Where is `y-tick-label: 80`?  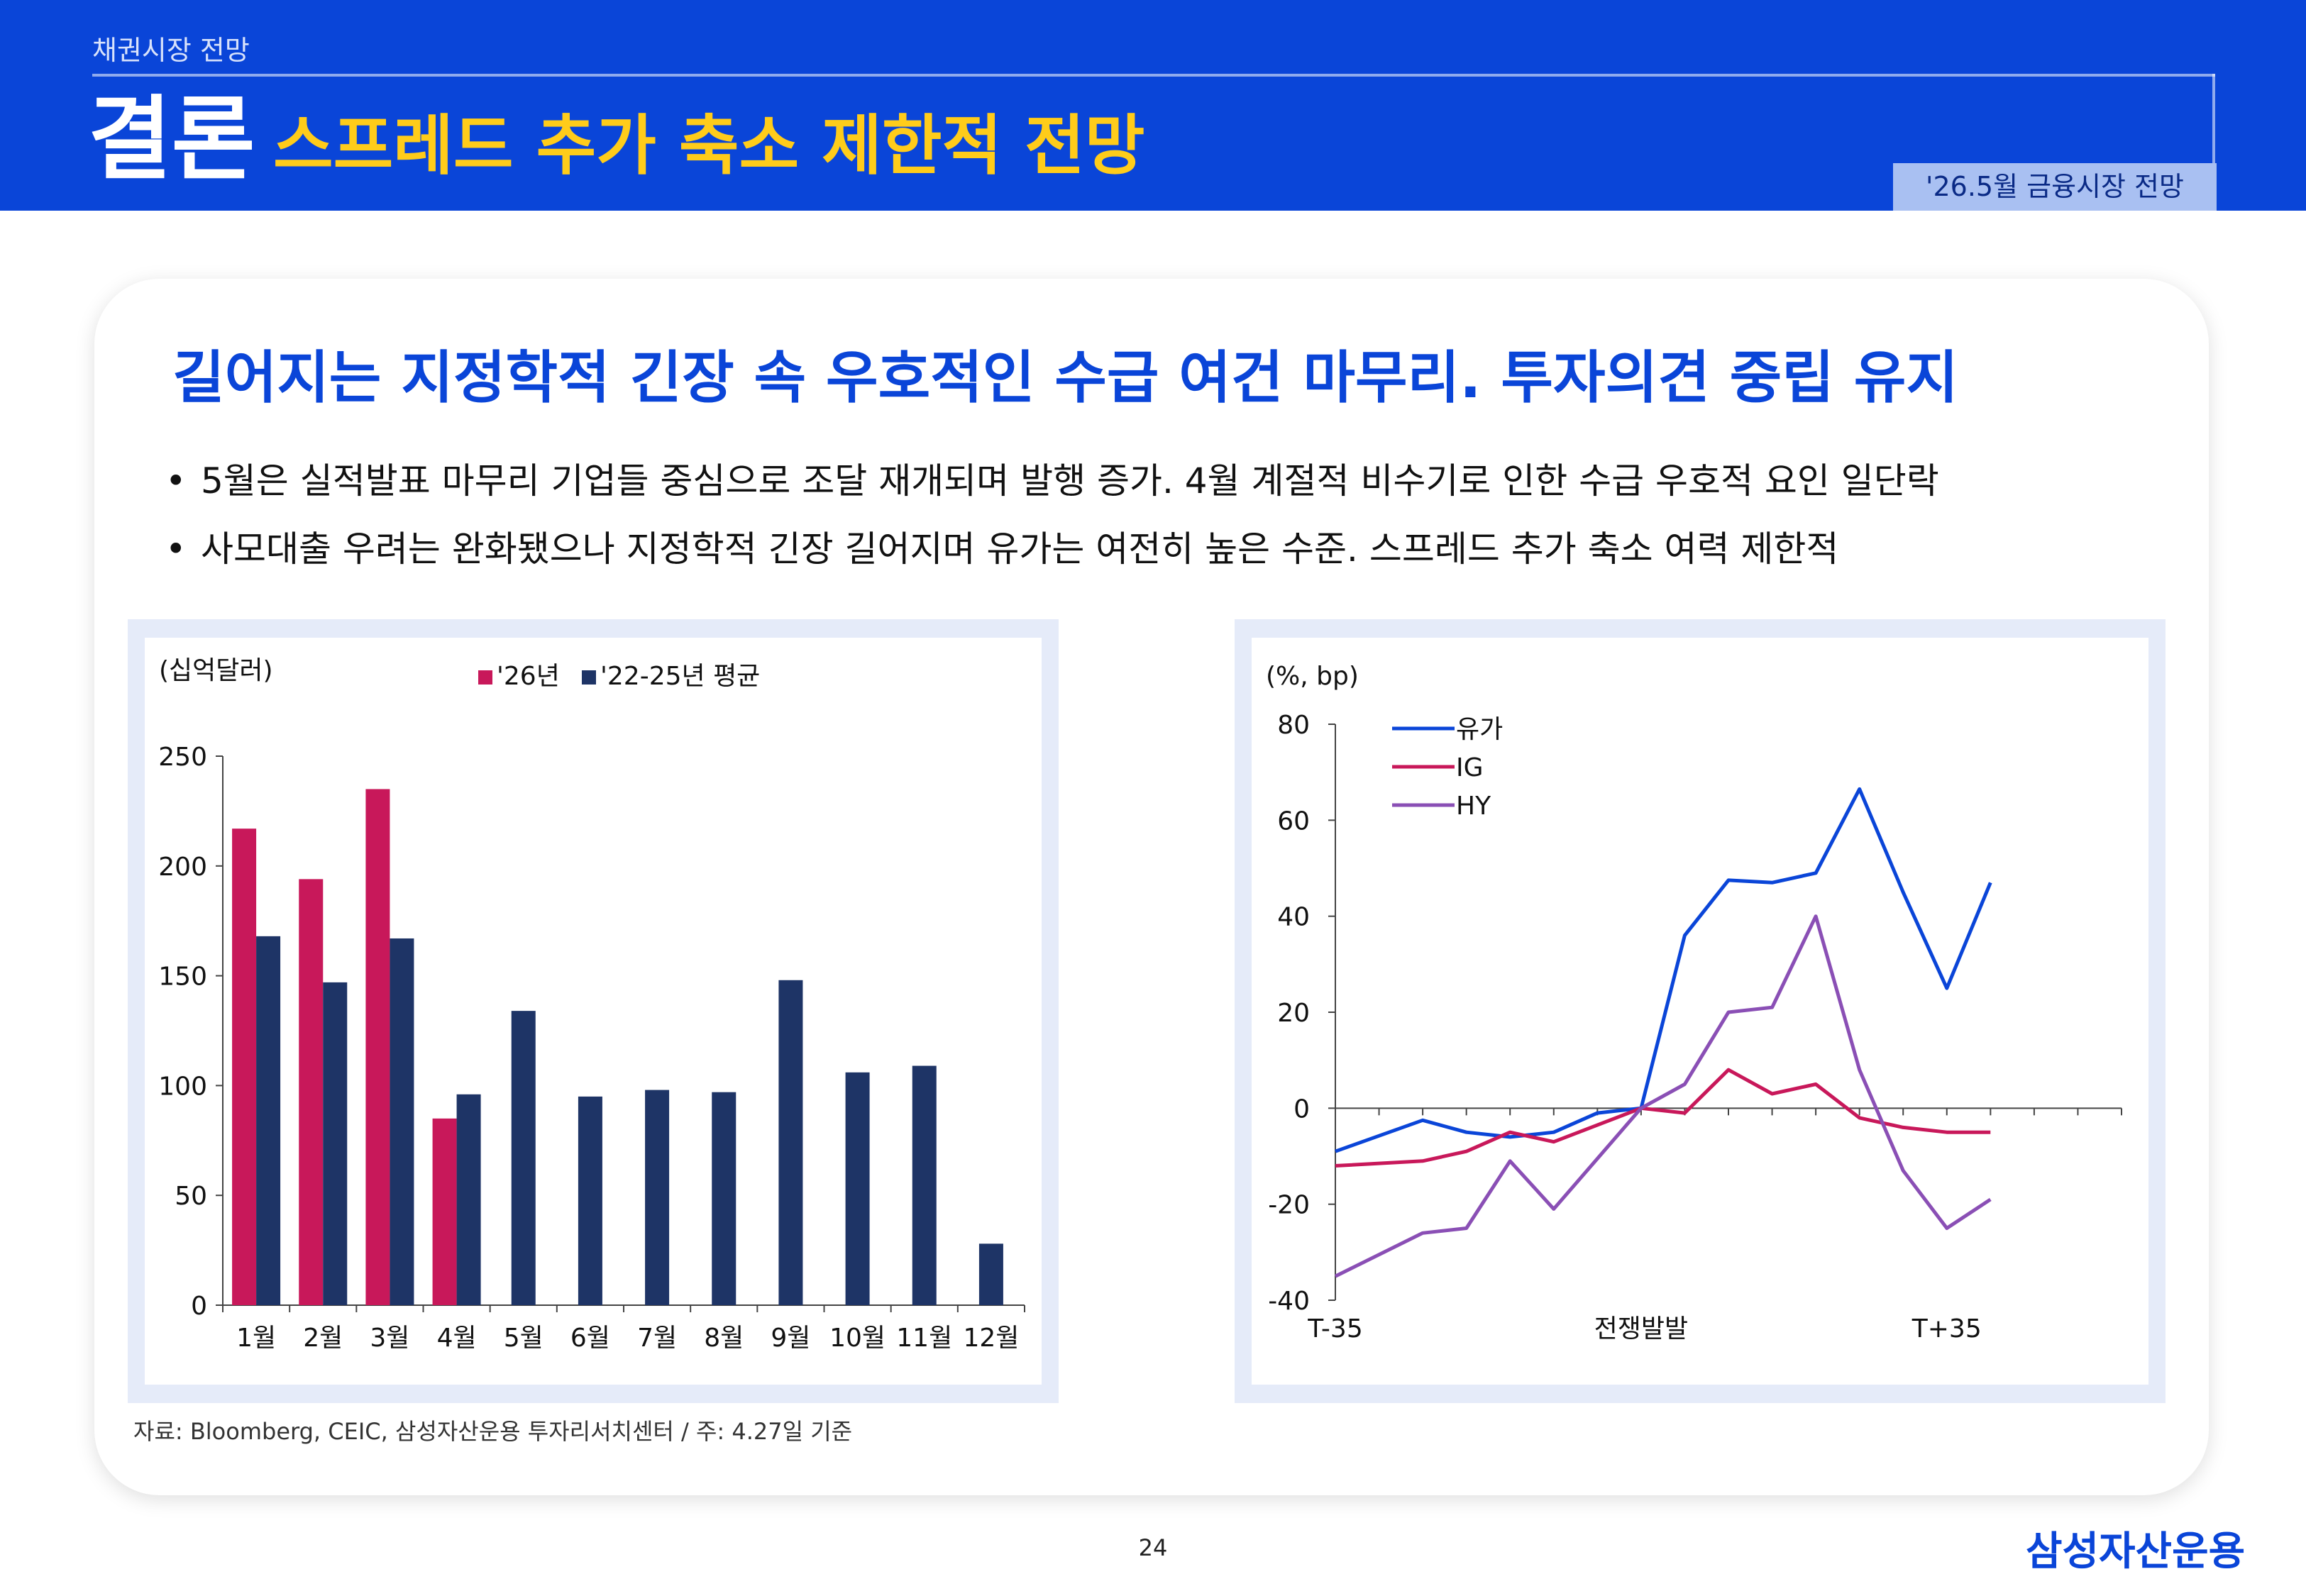
y-tick-label: 80 is located at coordinates (1293, 725).